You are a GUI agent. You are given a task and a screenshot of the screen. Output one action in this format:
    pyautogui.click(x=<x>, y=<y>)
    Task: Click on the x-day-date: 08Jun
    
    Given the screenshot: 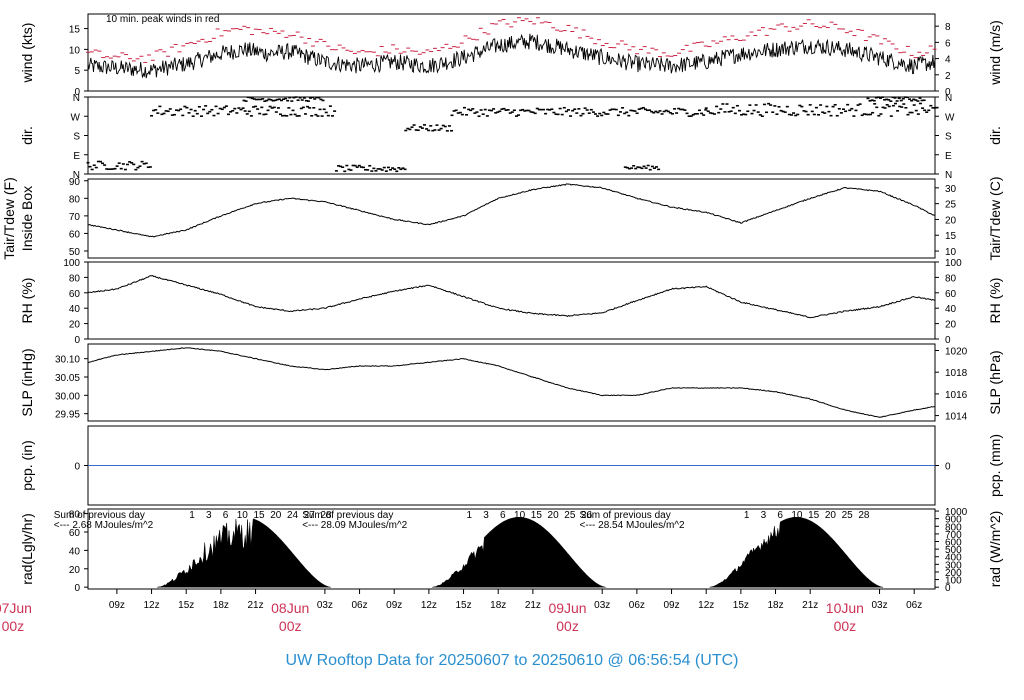 What is the action you would take?
    pyautogui.click(x=290, y=608)
    